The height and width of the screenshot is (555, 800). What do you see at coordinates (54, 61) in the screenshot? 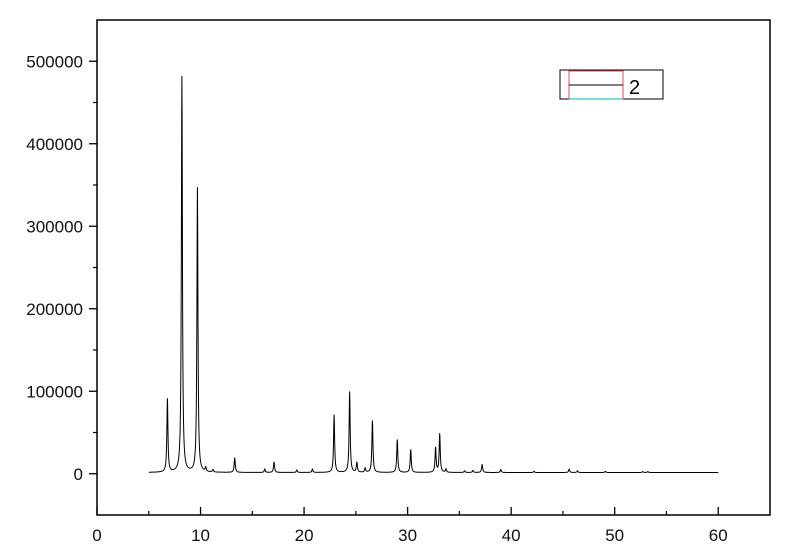
I see `y-tick-label: 500000` at bounding box center [54, 61].